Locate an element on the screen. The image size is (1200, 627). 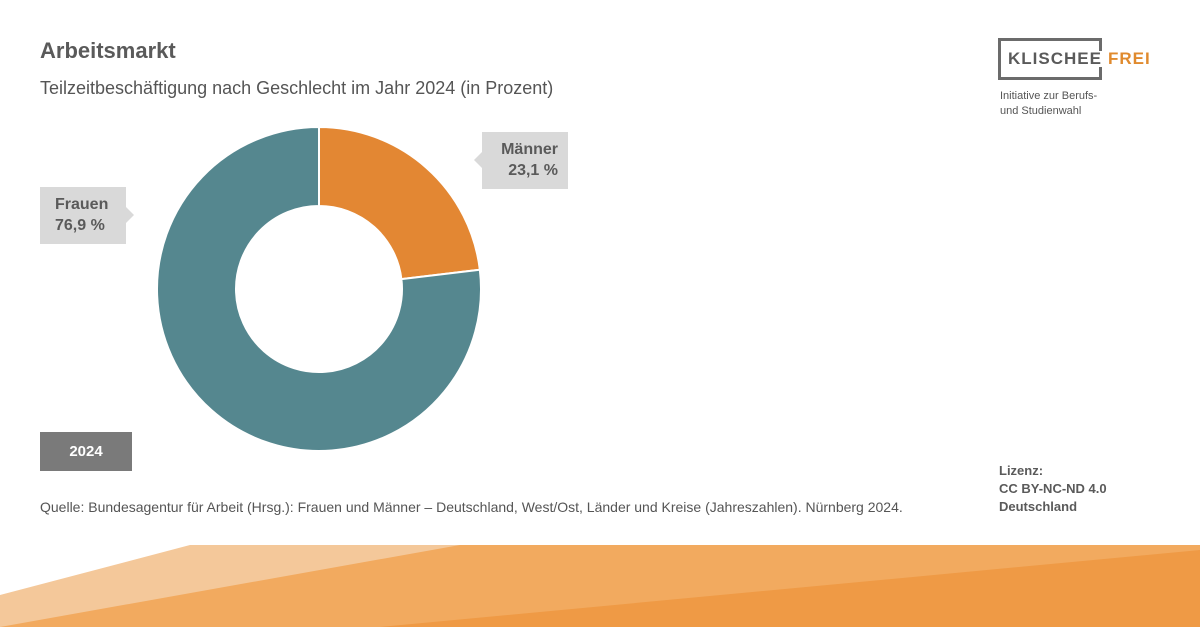
donut-slice-frauen is located at coordinates (319, 288).